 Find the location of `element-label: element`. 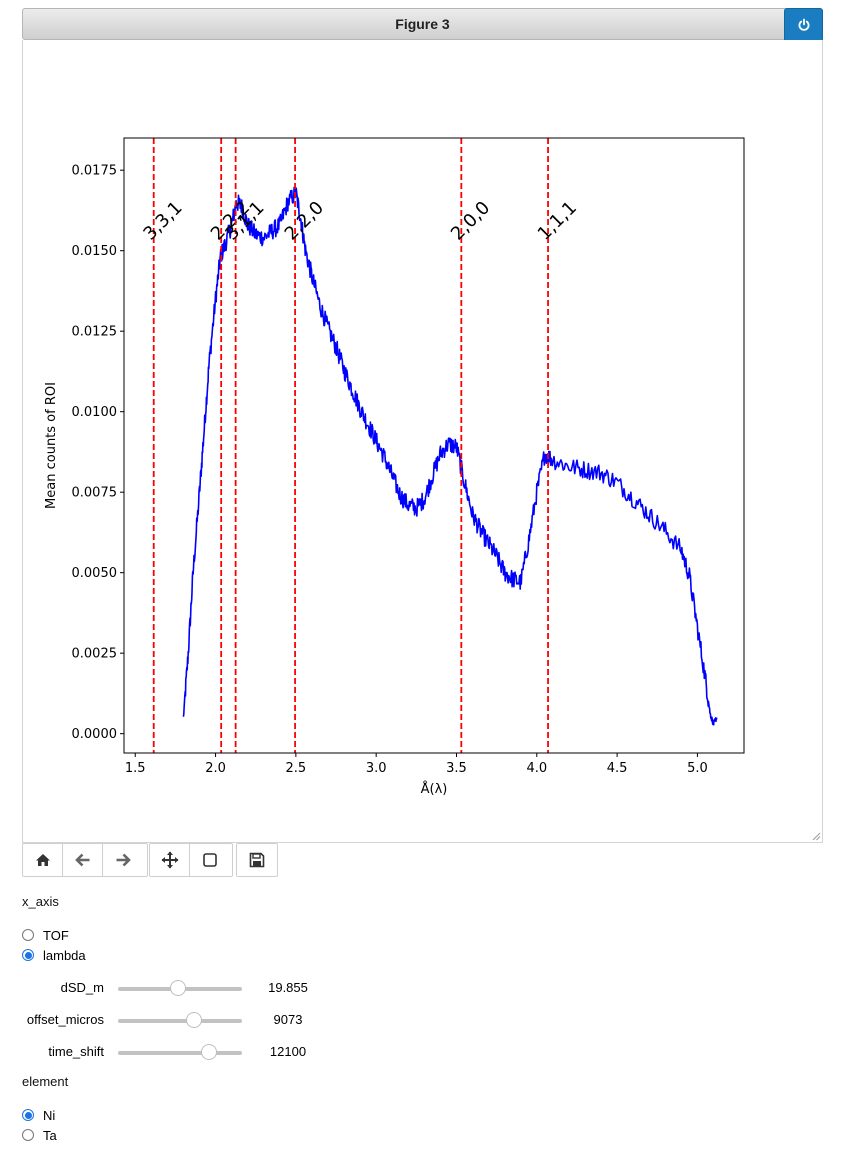

element-label: element is located at coordinates (45, 1081).